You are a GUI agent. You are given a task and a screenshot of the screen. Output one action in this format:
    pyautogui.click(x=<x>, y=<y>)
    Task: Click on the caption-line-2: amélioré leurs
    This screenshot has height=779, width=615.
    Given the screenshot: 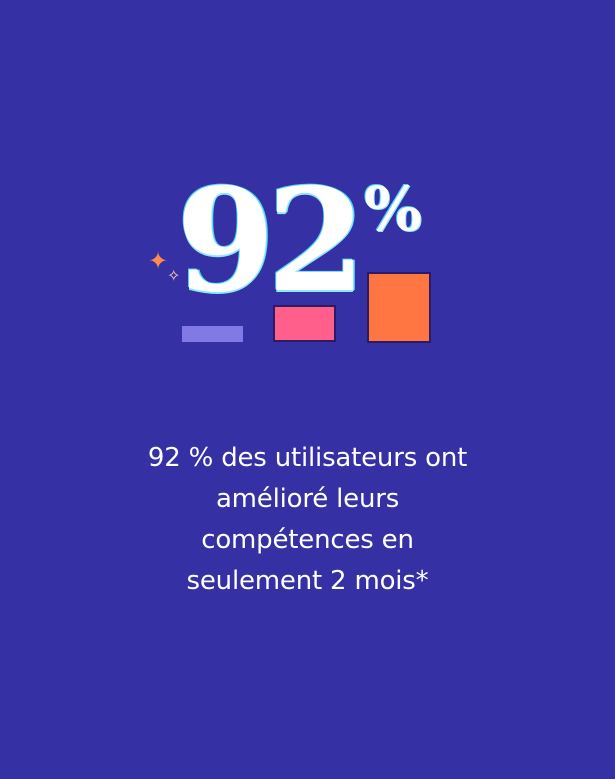 What is the action you would take?
    pyautogui.click(x=307, y=499)
    